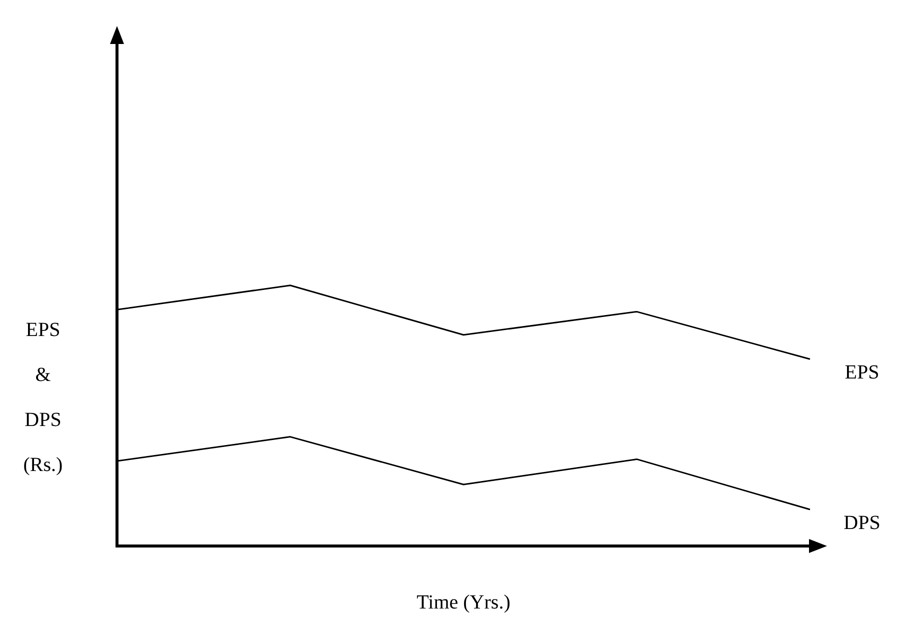  I want to click on series-label: EPS, so click(862, 372).